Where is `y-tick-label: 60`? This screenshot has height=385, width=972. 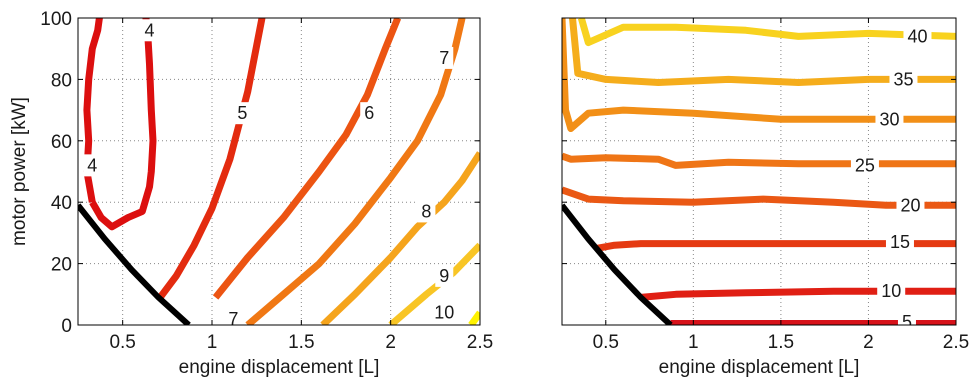
y-tick-label: 60 is located at coordinates (61, 142).